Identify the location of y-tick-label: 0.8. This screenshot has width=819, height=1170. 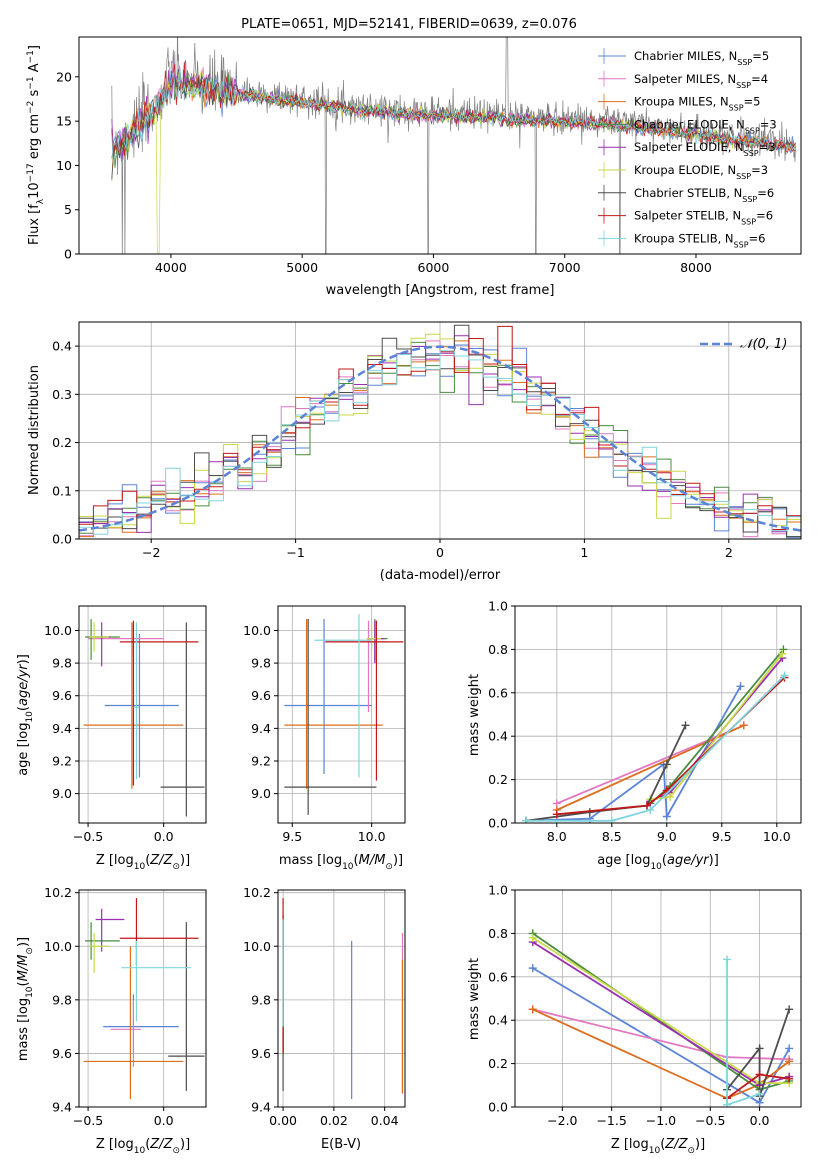
(498, 649).